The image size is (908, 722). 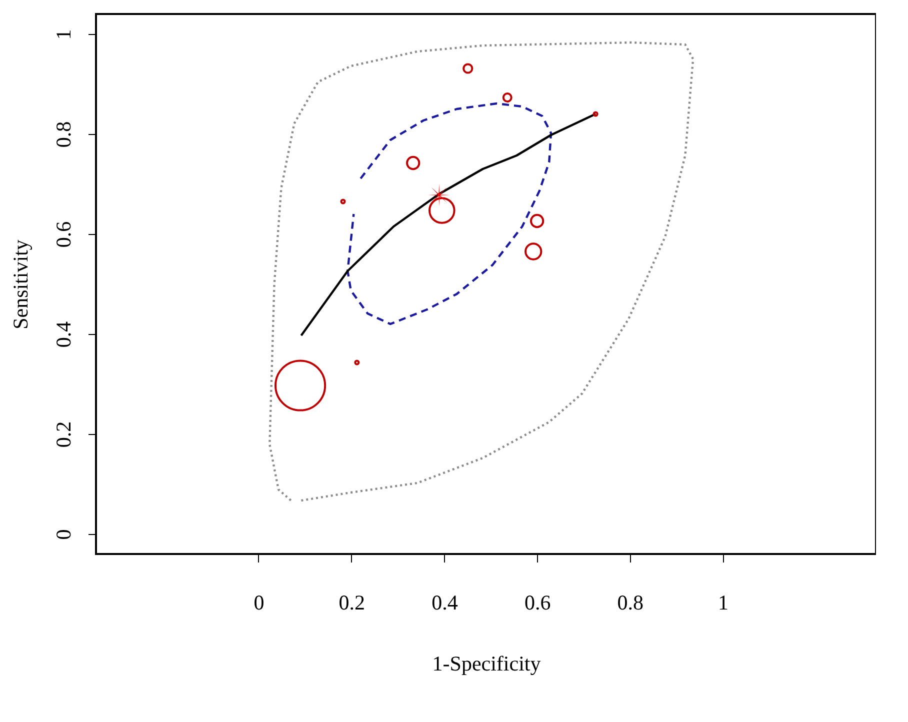 I want to click on x-tick-label: 0.2, so click(x=351, y=602).